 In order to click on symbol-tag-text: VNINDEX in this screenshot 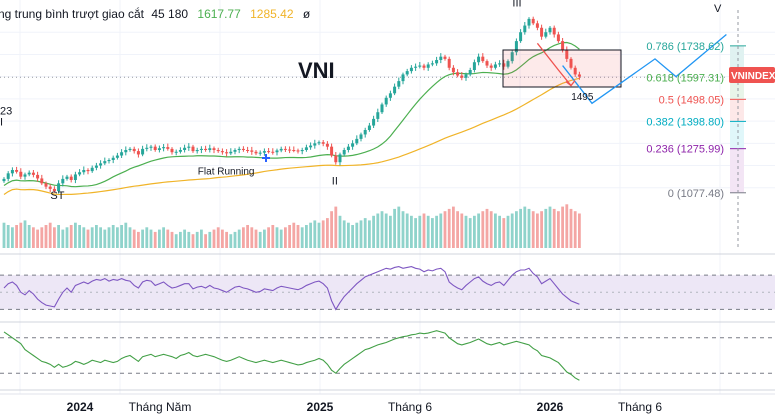, I will do `click(753, 76)`.